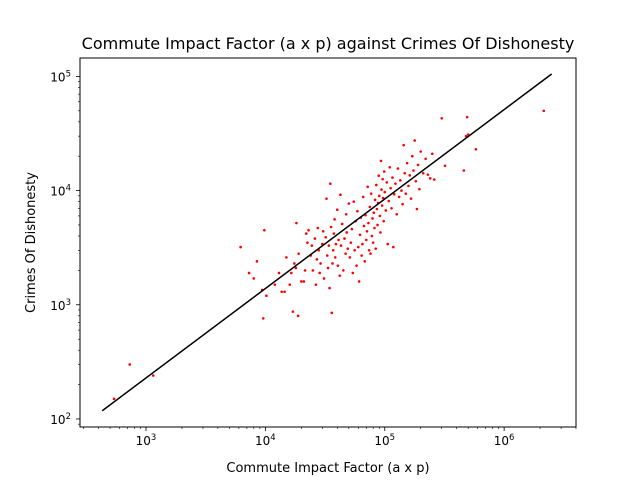  What do you see at coordinates (330, 437) in the screenshot?
I see `x-axis-ticks: 103 104 105 106` at bounding box center [330, 437].